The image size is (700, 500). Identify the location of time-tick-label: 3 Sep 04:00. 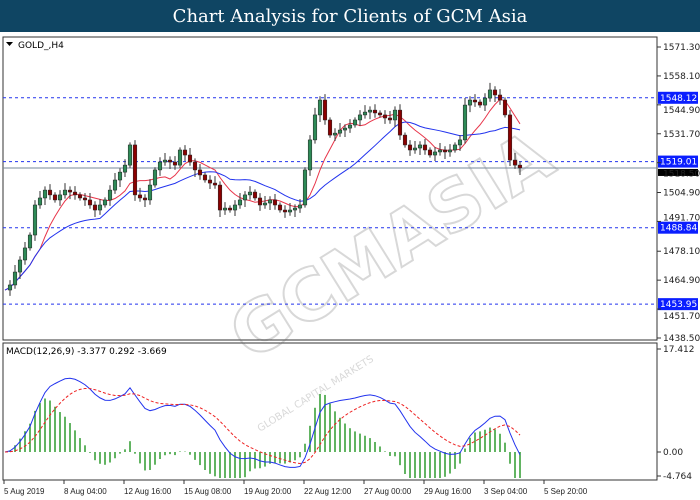
(506, 491).